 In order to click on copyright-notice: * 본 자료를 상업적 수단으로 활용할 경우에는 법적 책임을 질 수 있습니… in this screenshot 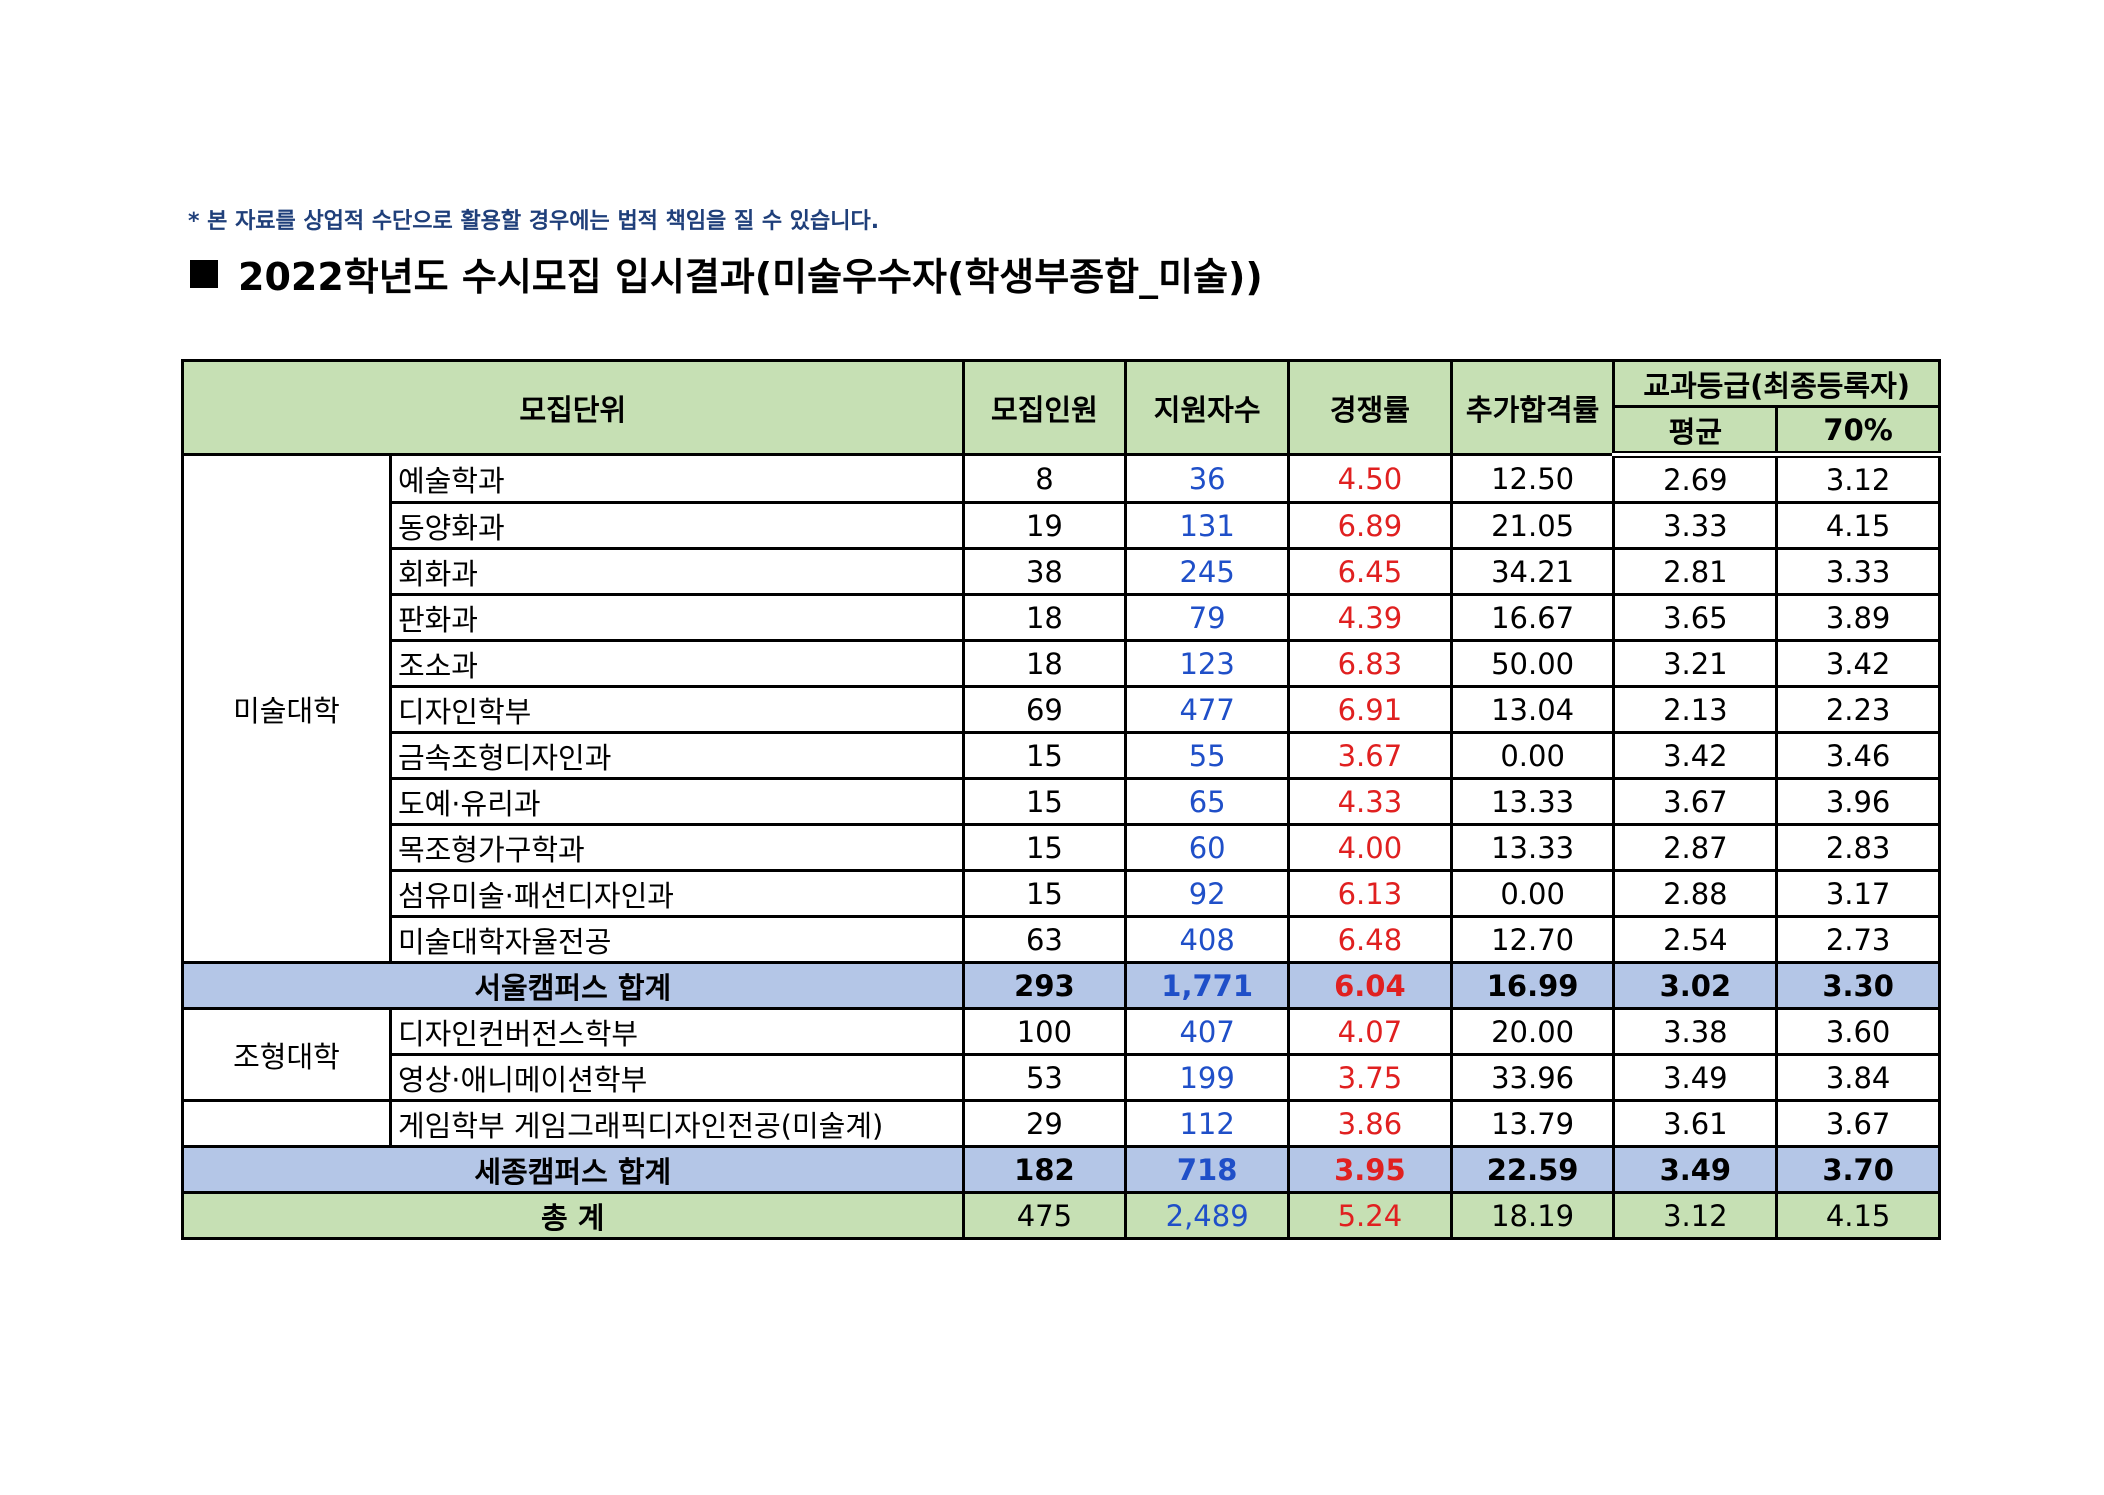, I will do `click(534, 221)`.